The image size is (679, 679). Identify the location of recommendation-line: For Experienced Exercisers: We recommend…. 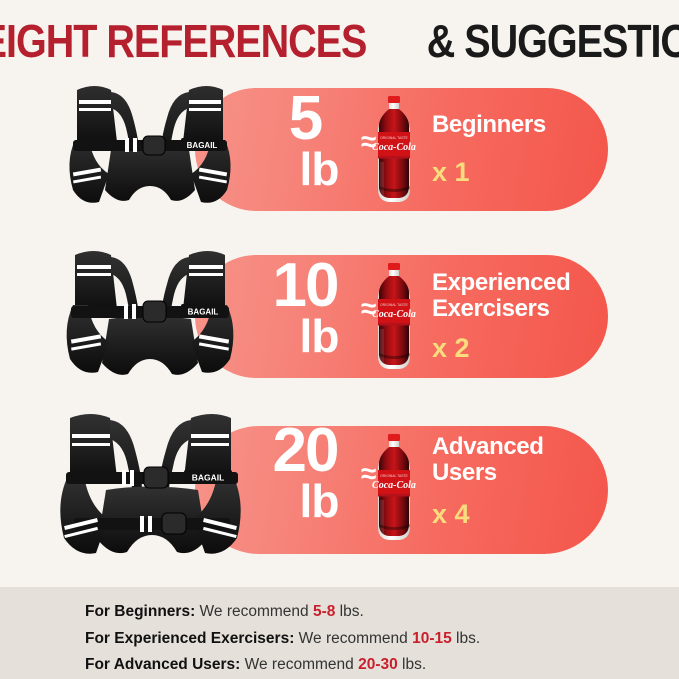
(382, 639).